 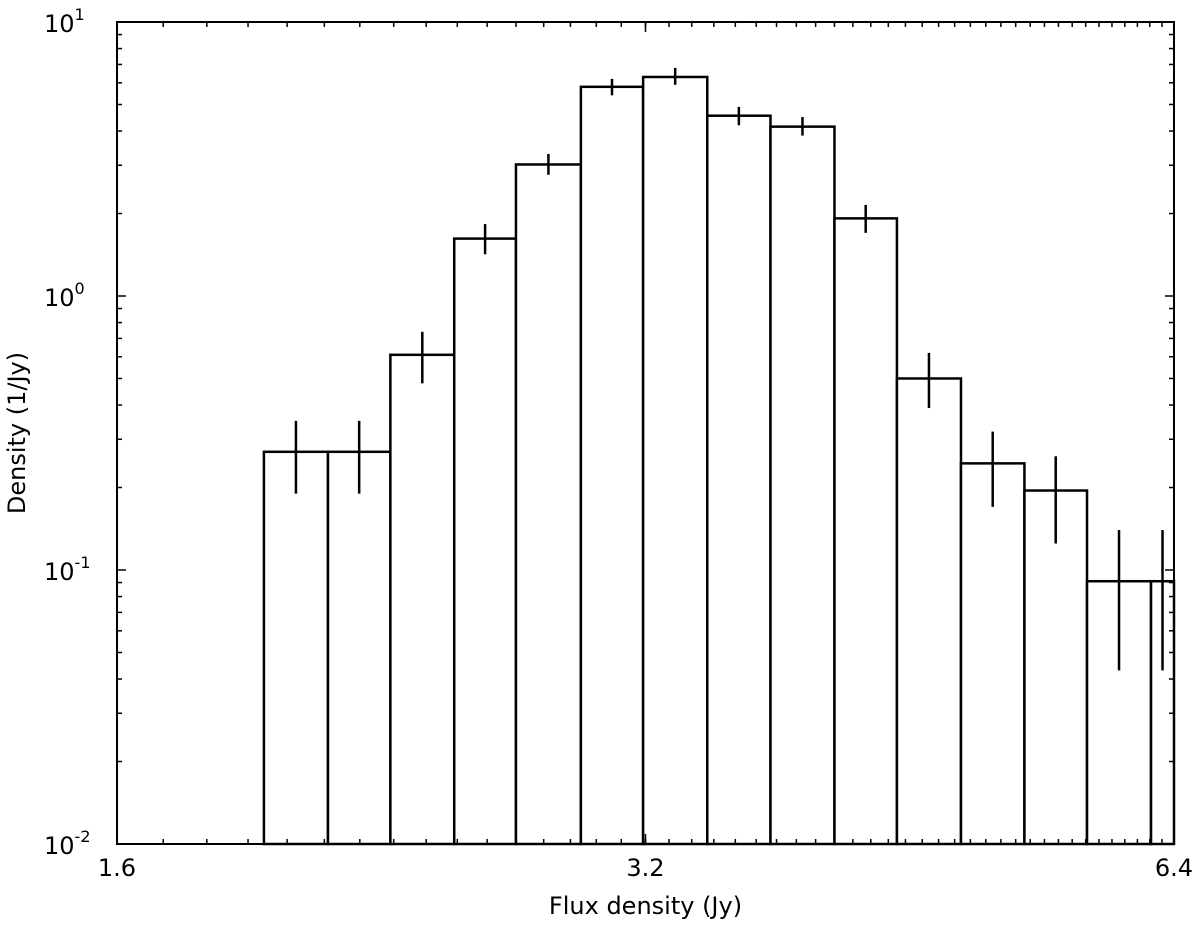 What do you see at coordinates (64, 295) in the screenshot?
I see `y-tick-label: 10⁰` at bounding box center [64, 295].